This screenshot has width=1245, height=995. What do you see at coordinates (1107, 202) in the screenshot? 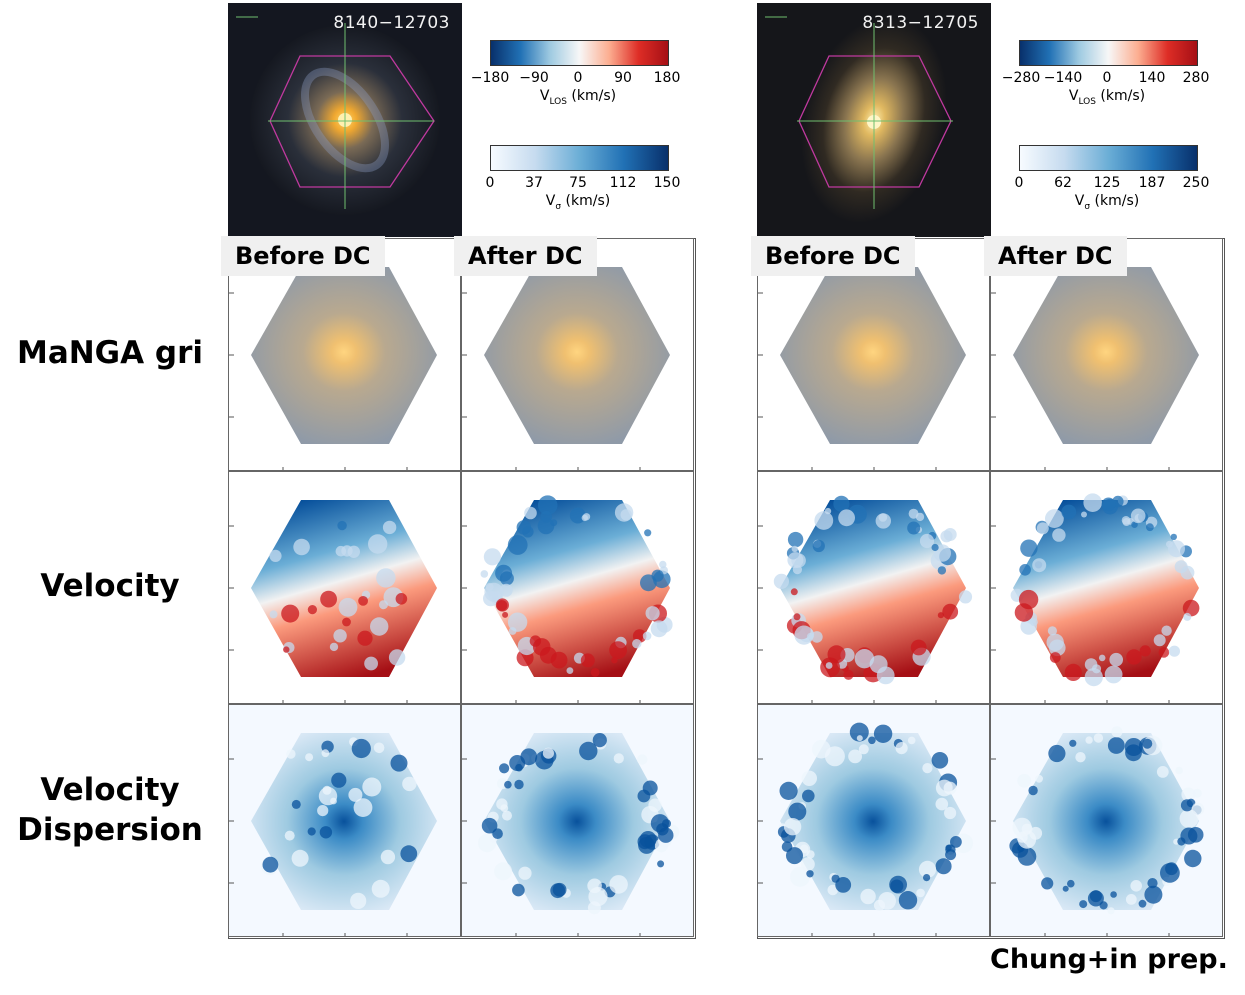
I see `vsigma-label-2: Vσ (km/s)` at bounding box center [1107, 202].